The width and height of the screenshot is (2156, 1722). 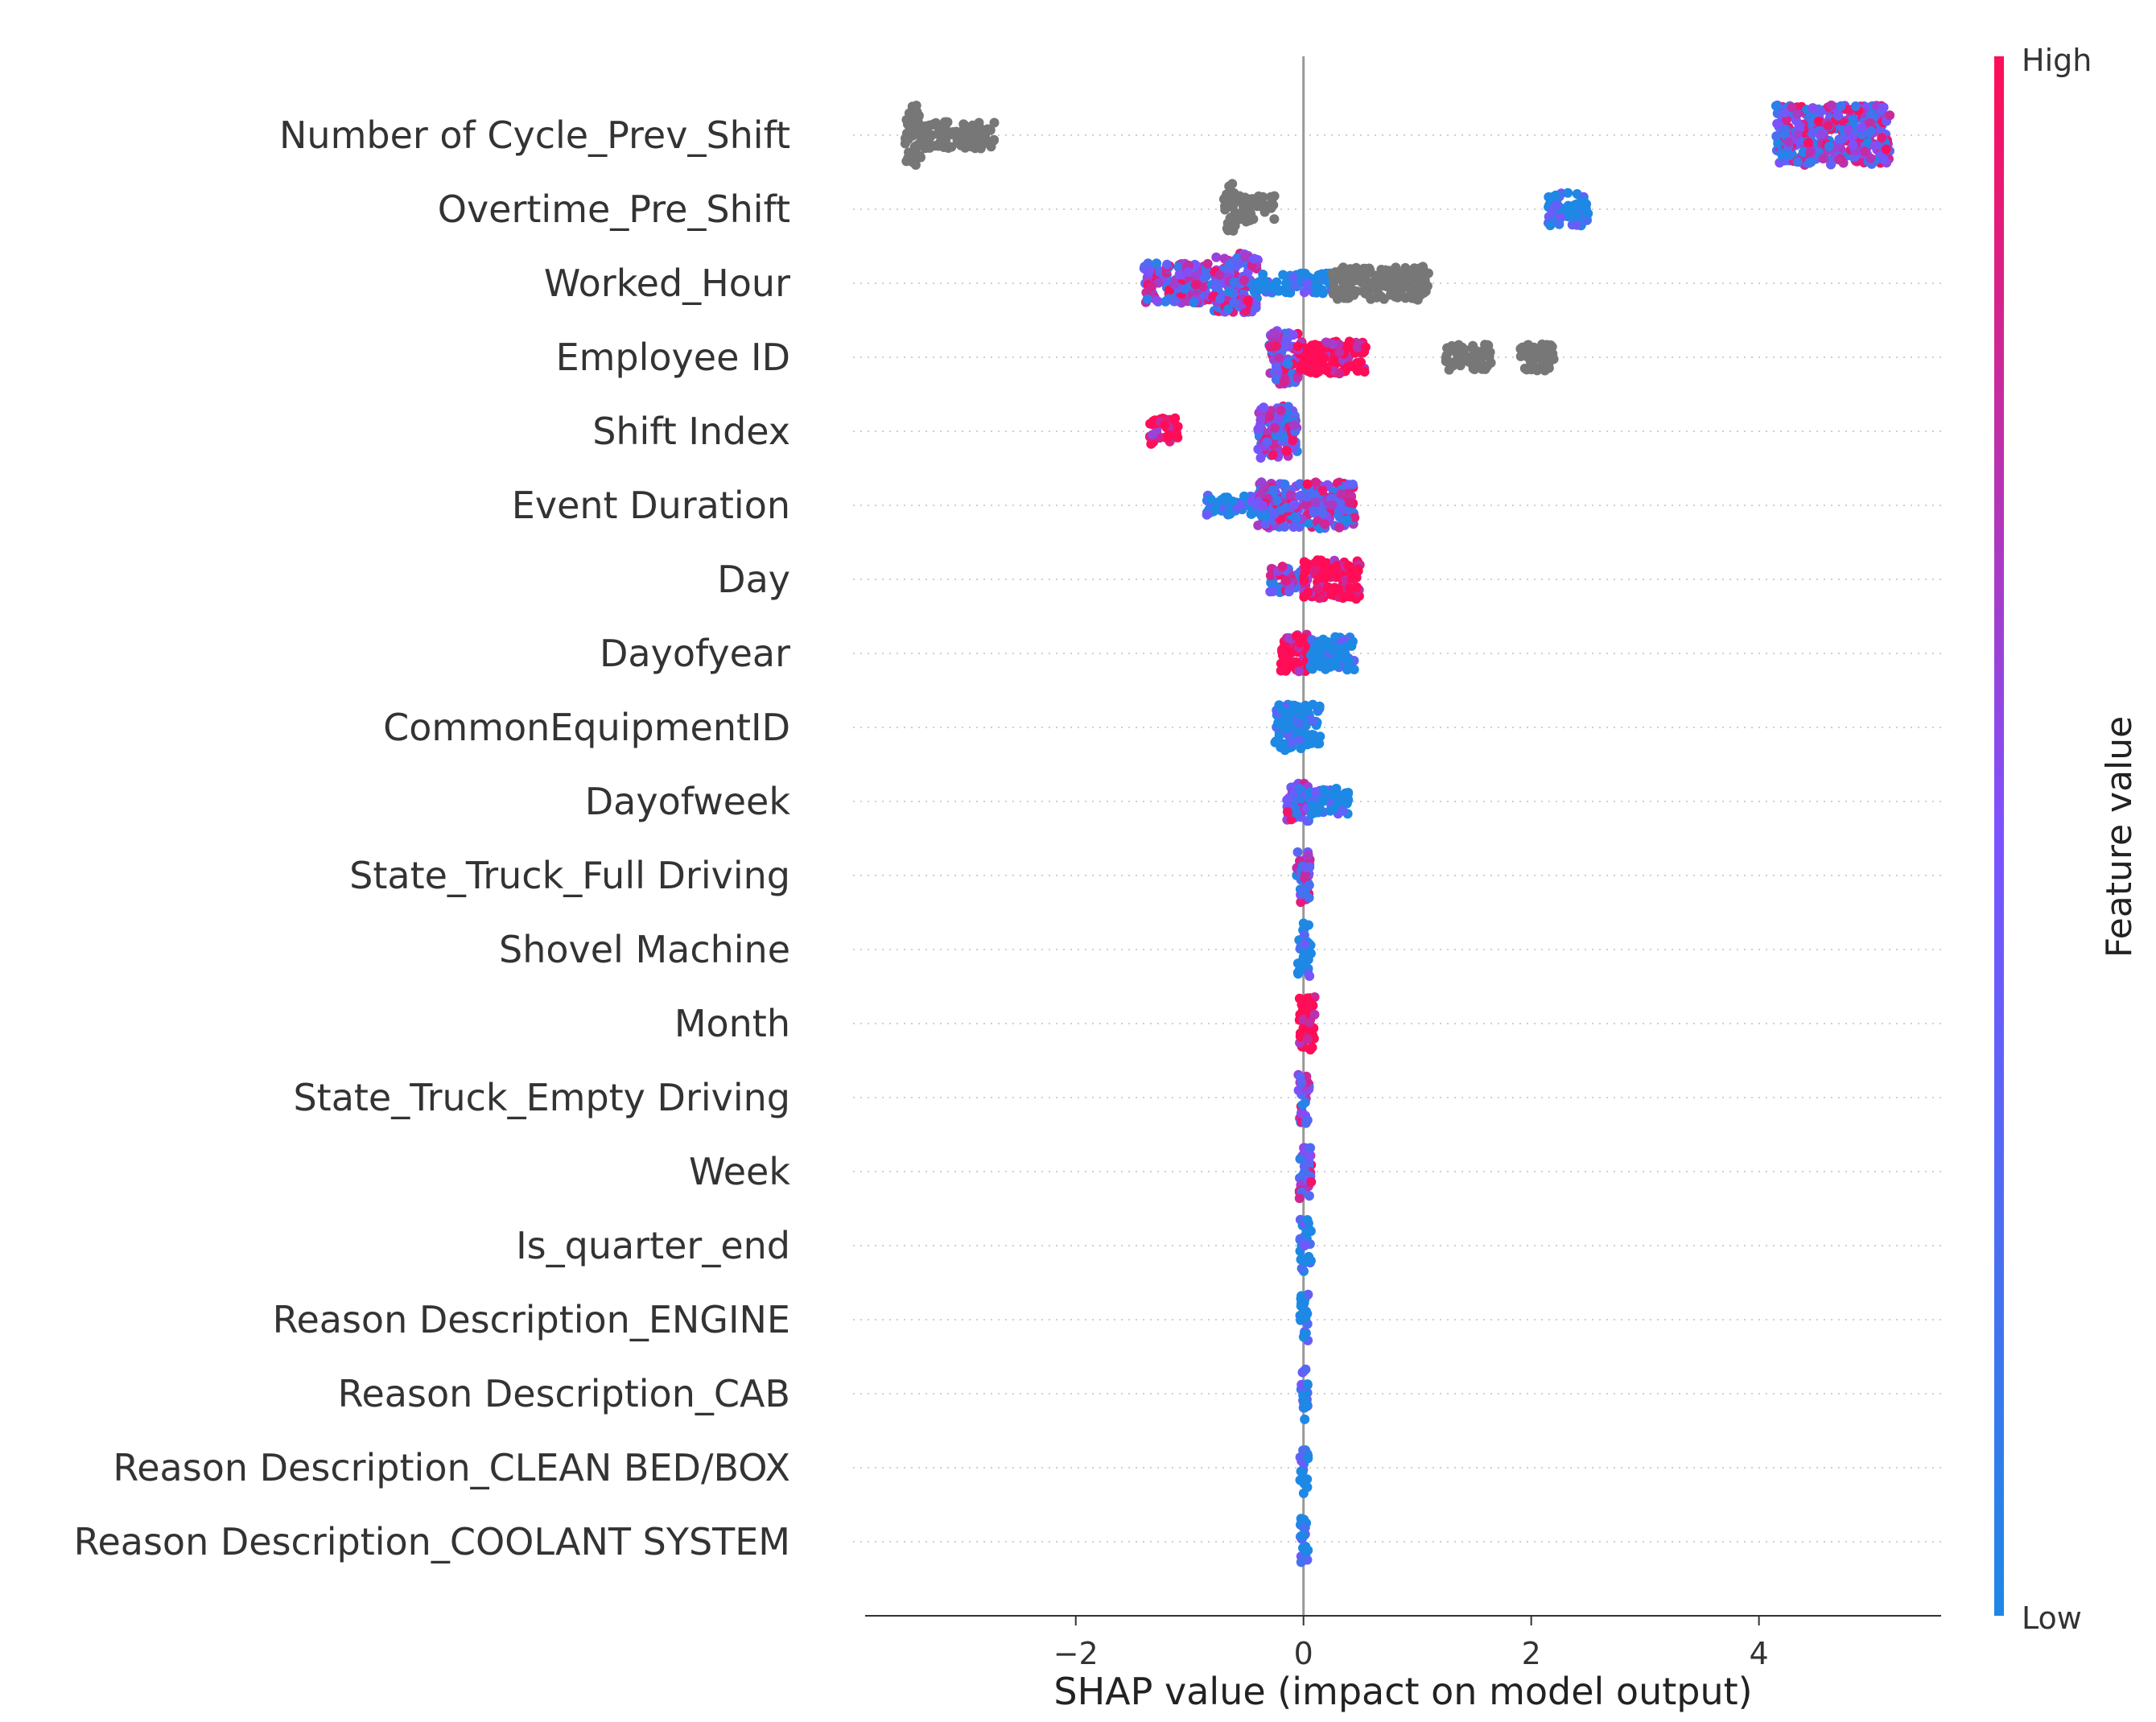 I want to click on x-axis: −2 0 2 4, so click(x=1403, y=1643).